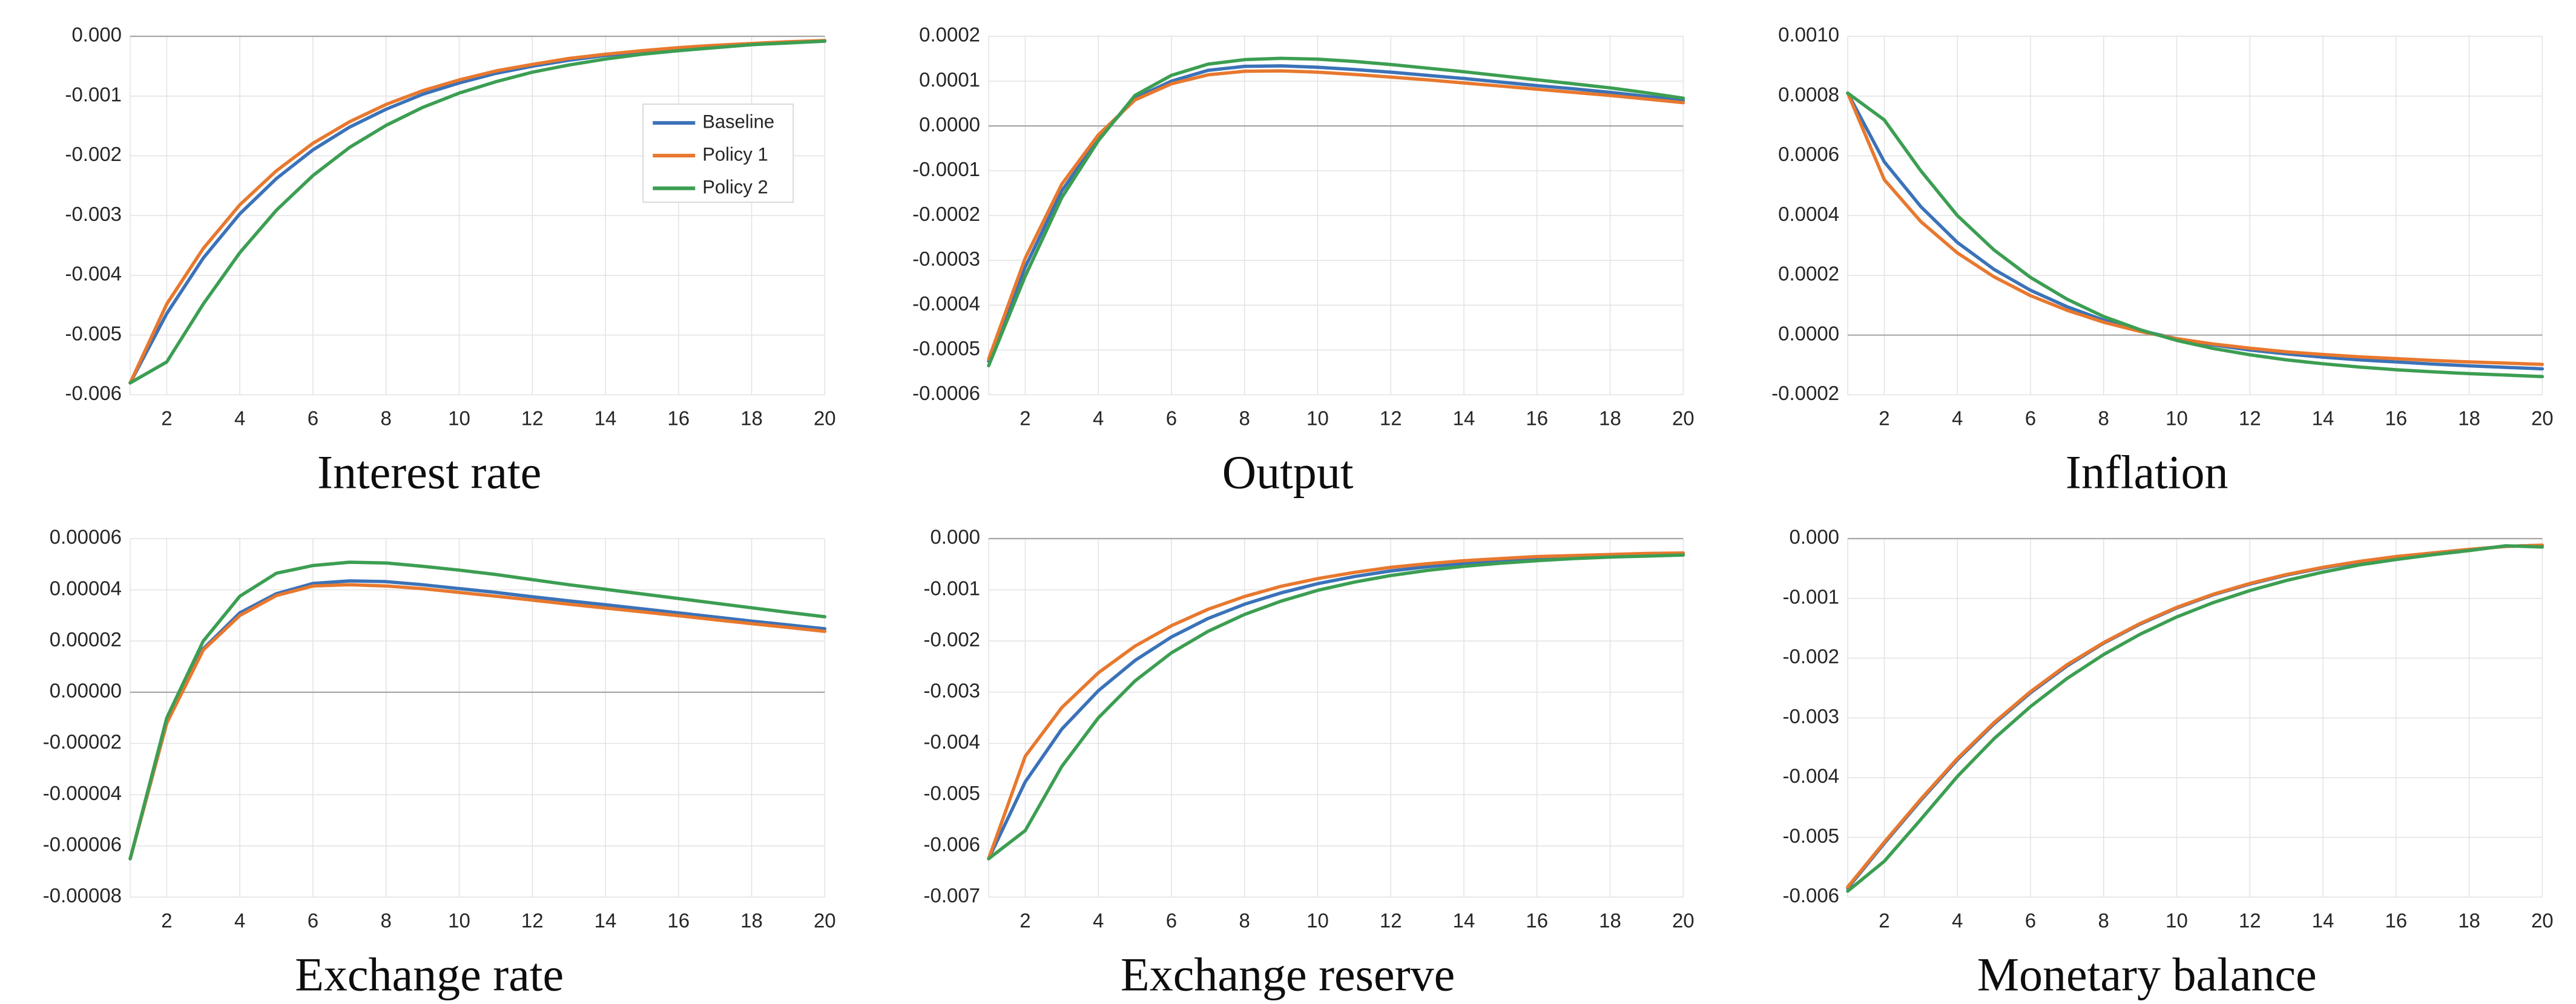  Describe the element at coordinates (946, 393) in the screenshot. I see `y-tick-label: -0.0006` at that location.